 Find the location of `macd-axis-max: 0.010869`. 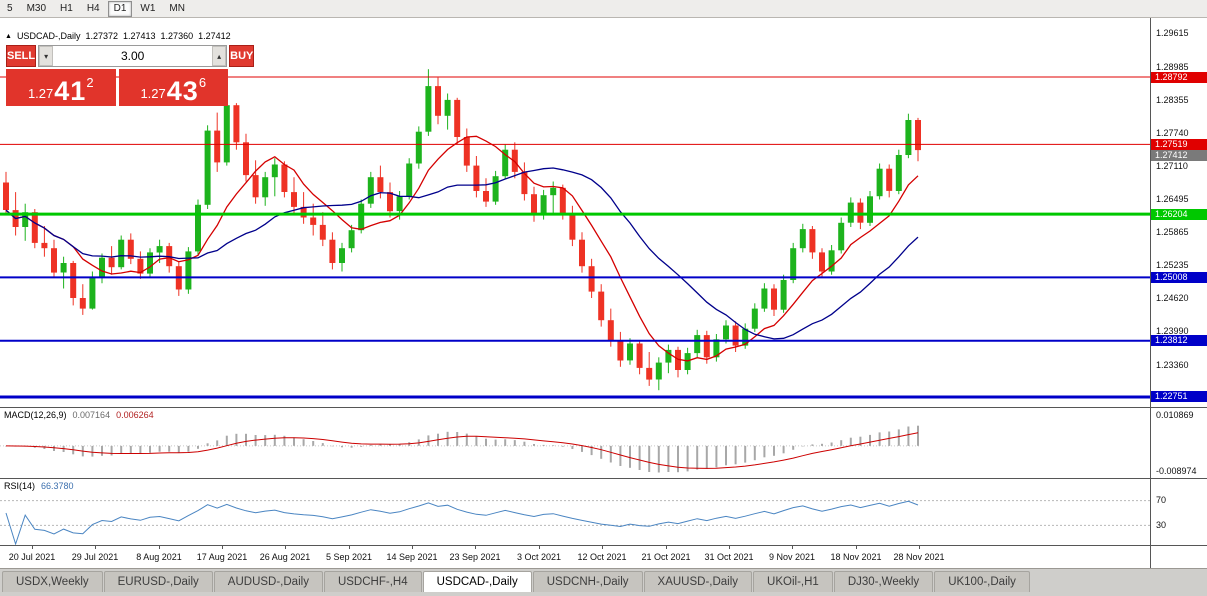

macd-axis-max: 0.010869 is located at coordinates (1175, 415).